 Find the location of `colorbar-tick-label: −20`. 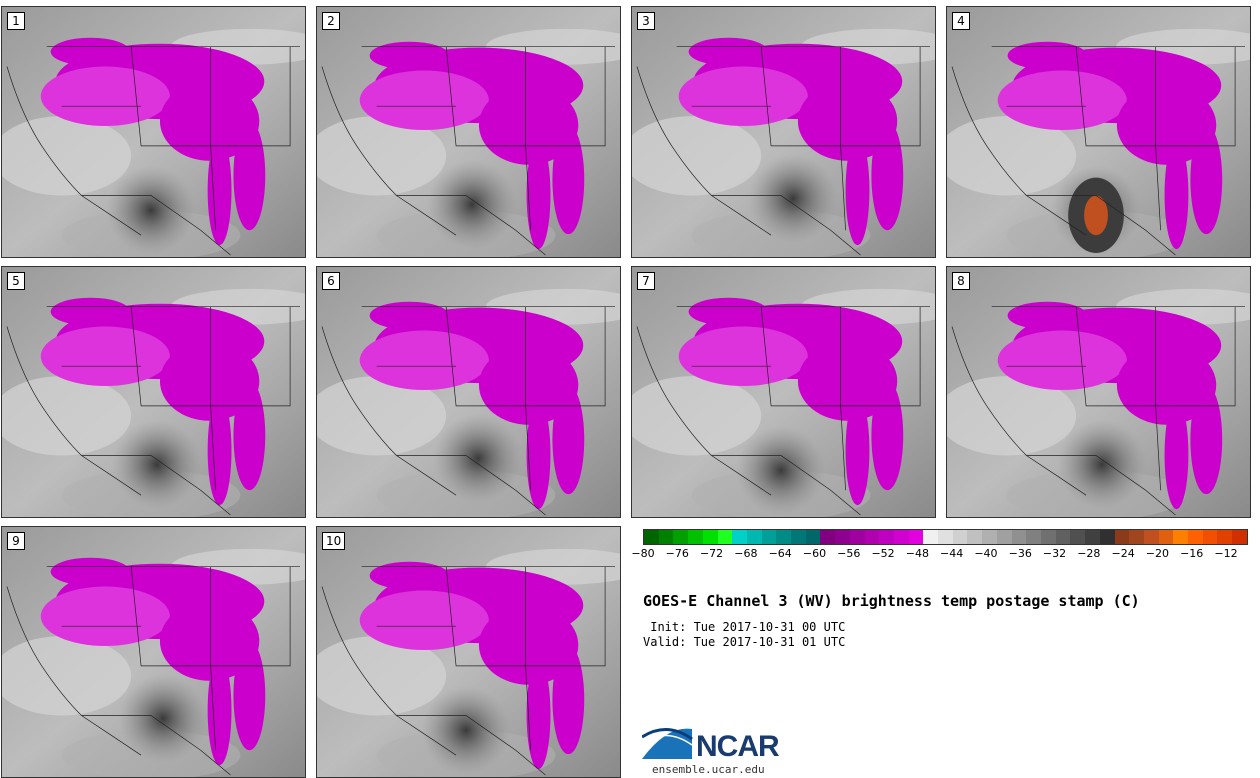

colorbar-tick-label: −20 is located at coordinates (1157, 553).